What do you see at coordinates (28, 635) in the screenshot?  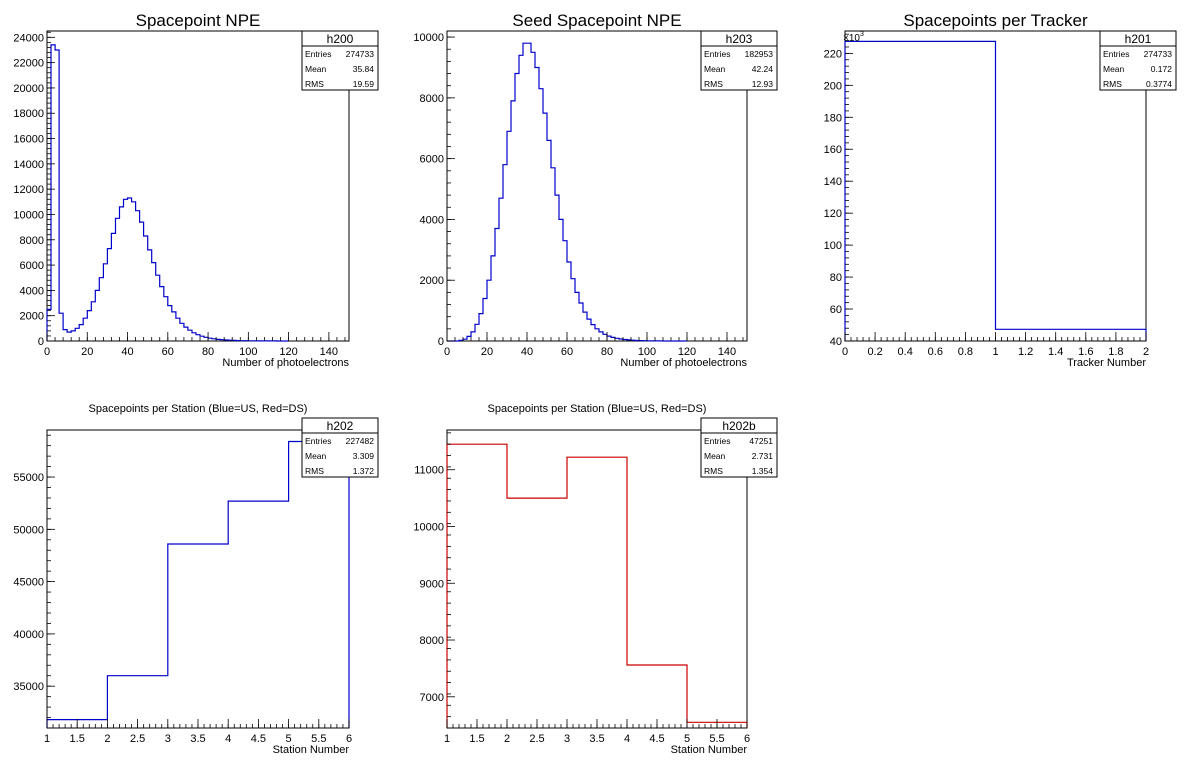 I see `y-tick-label: 40000` at bounding box center [28, 635].